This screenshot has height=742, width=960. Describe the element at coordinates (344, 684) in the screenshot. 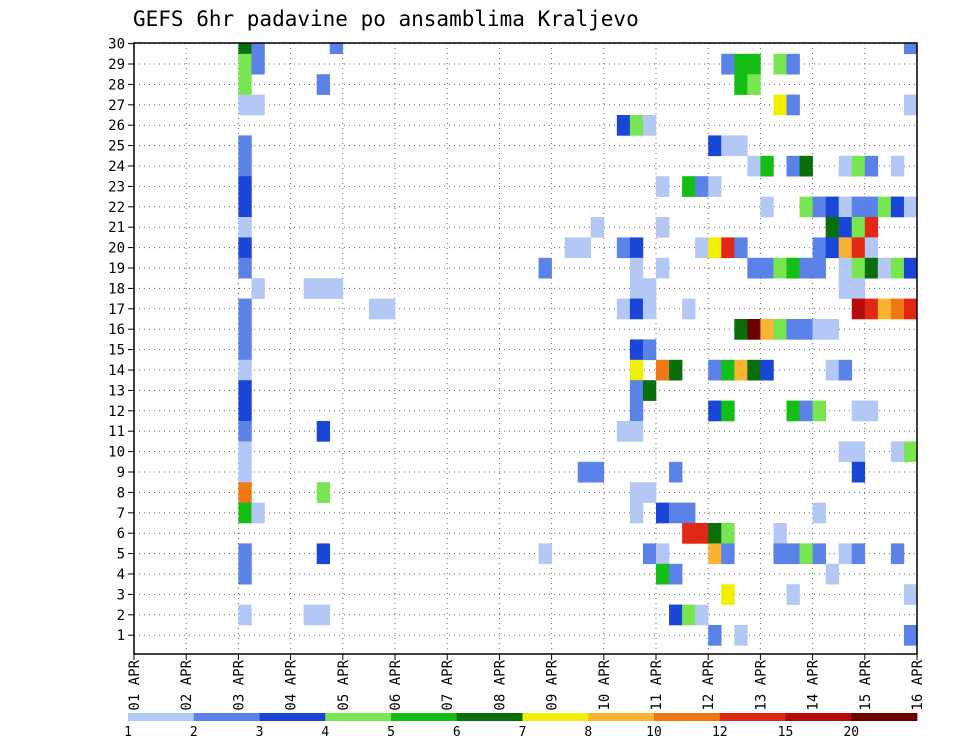

I see `x-tick-label: 05 APR` at that location.